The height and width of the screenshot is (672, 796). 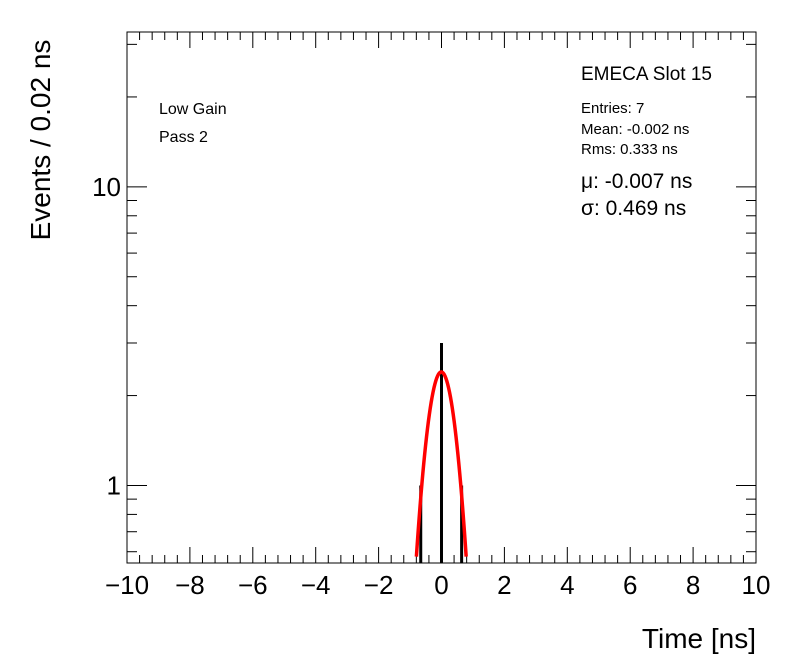 I want to click on x-tick-label: 8, so click(x=693, y=585).